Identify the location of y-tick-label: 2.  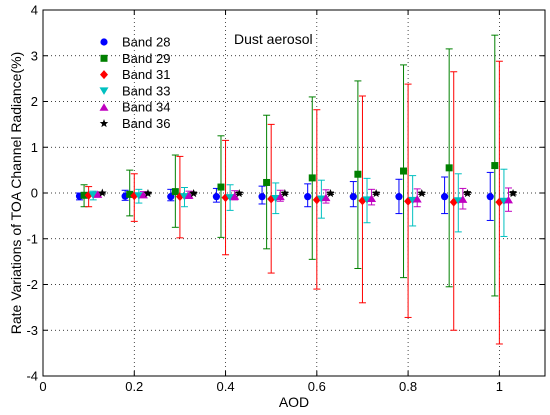
(34, 101).